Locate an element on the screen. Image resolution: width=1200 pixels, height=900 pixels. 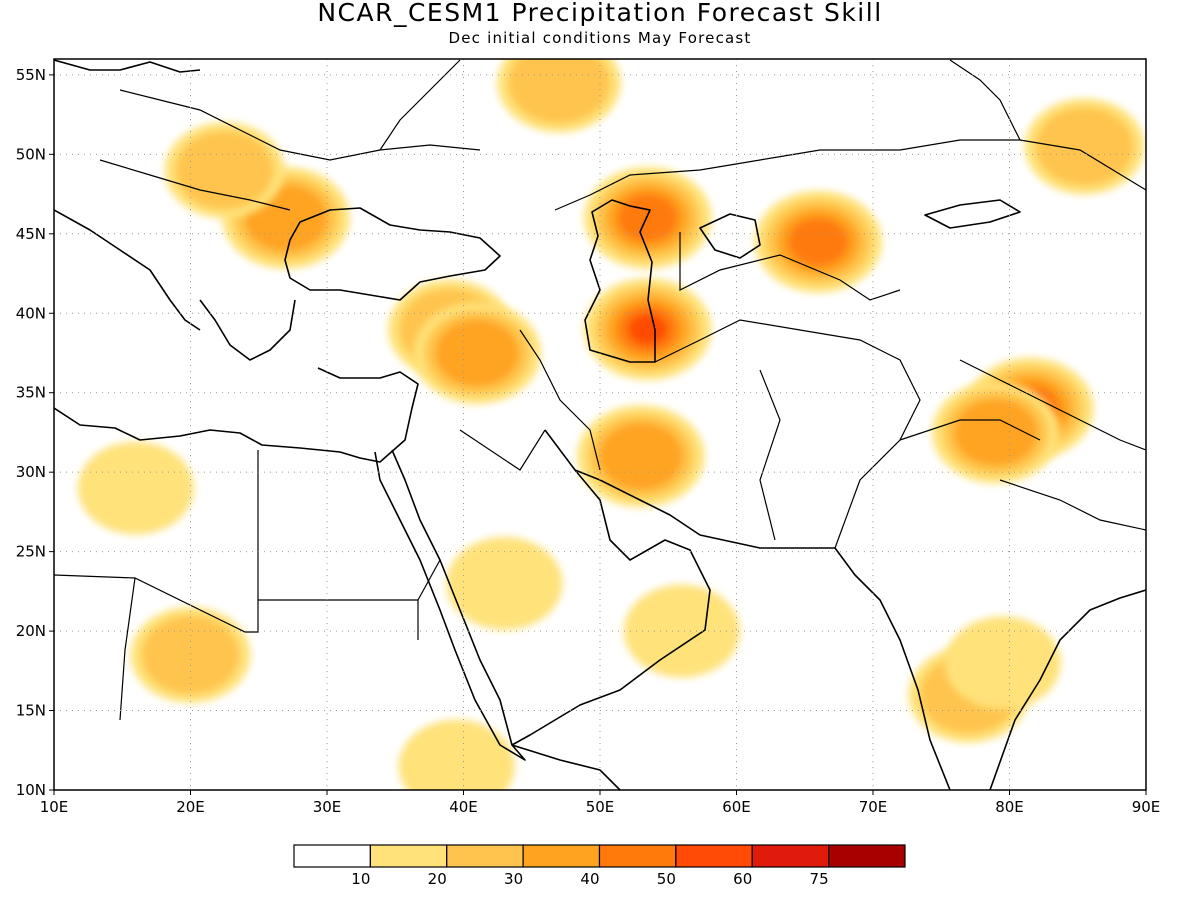
y-tick-label: 55N is located at coordinates (31, 75).